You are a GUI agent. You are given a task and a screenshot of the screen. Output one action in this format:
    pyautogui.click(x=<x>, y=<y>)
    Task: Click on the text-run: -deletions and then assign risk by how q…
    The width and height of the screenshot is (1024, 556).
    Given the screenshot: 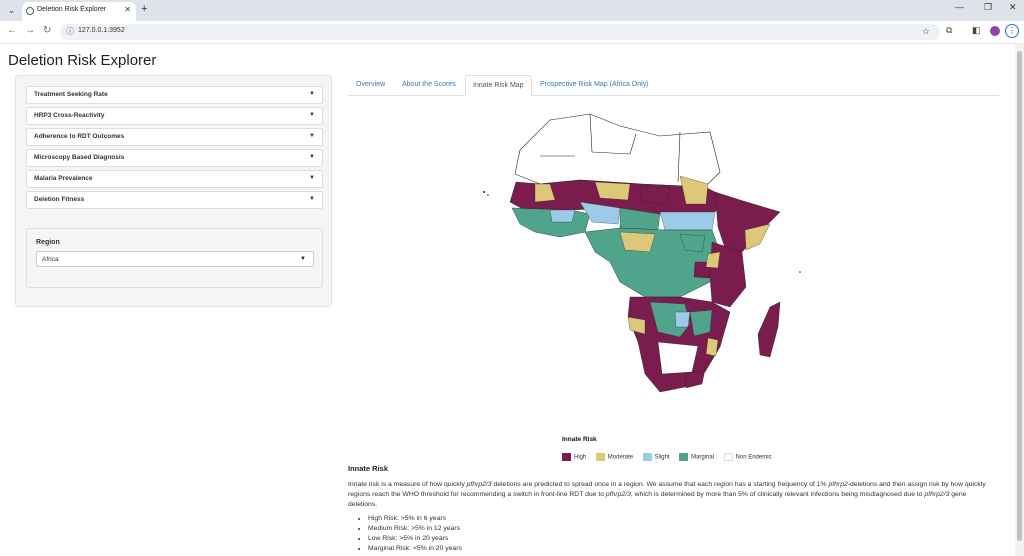 What is the action you would take?
    pyautogui.click(x=667, y=489)
    